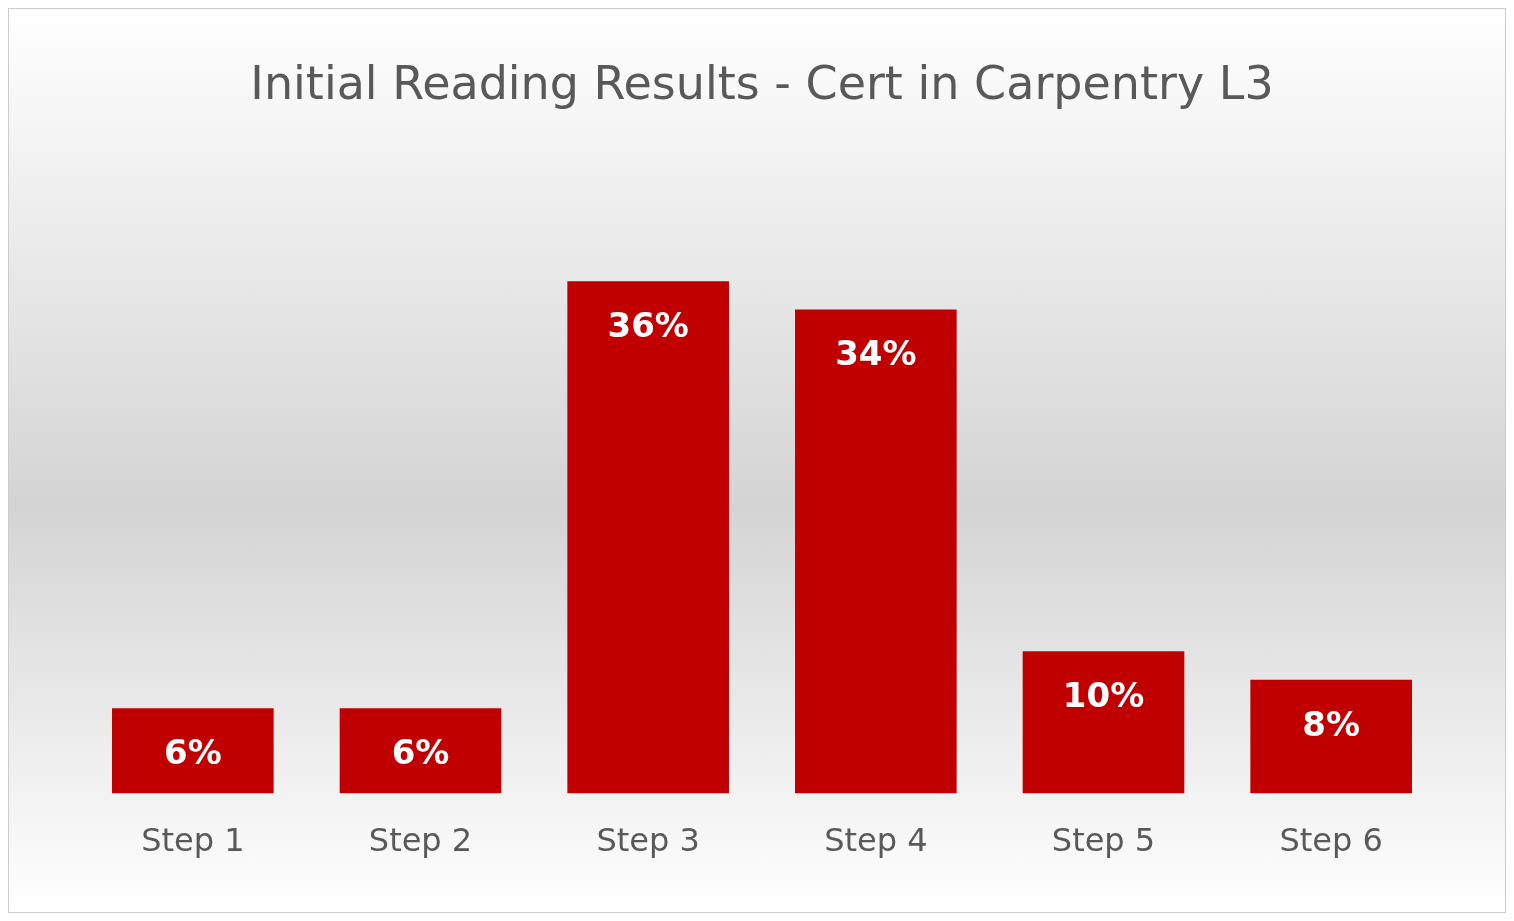 This screenshot has width=1514, height=921. Describe the element at coordinates (1103, 840) in the screenshot. I see `x-tick-label: Step 5` at that location.